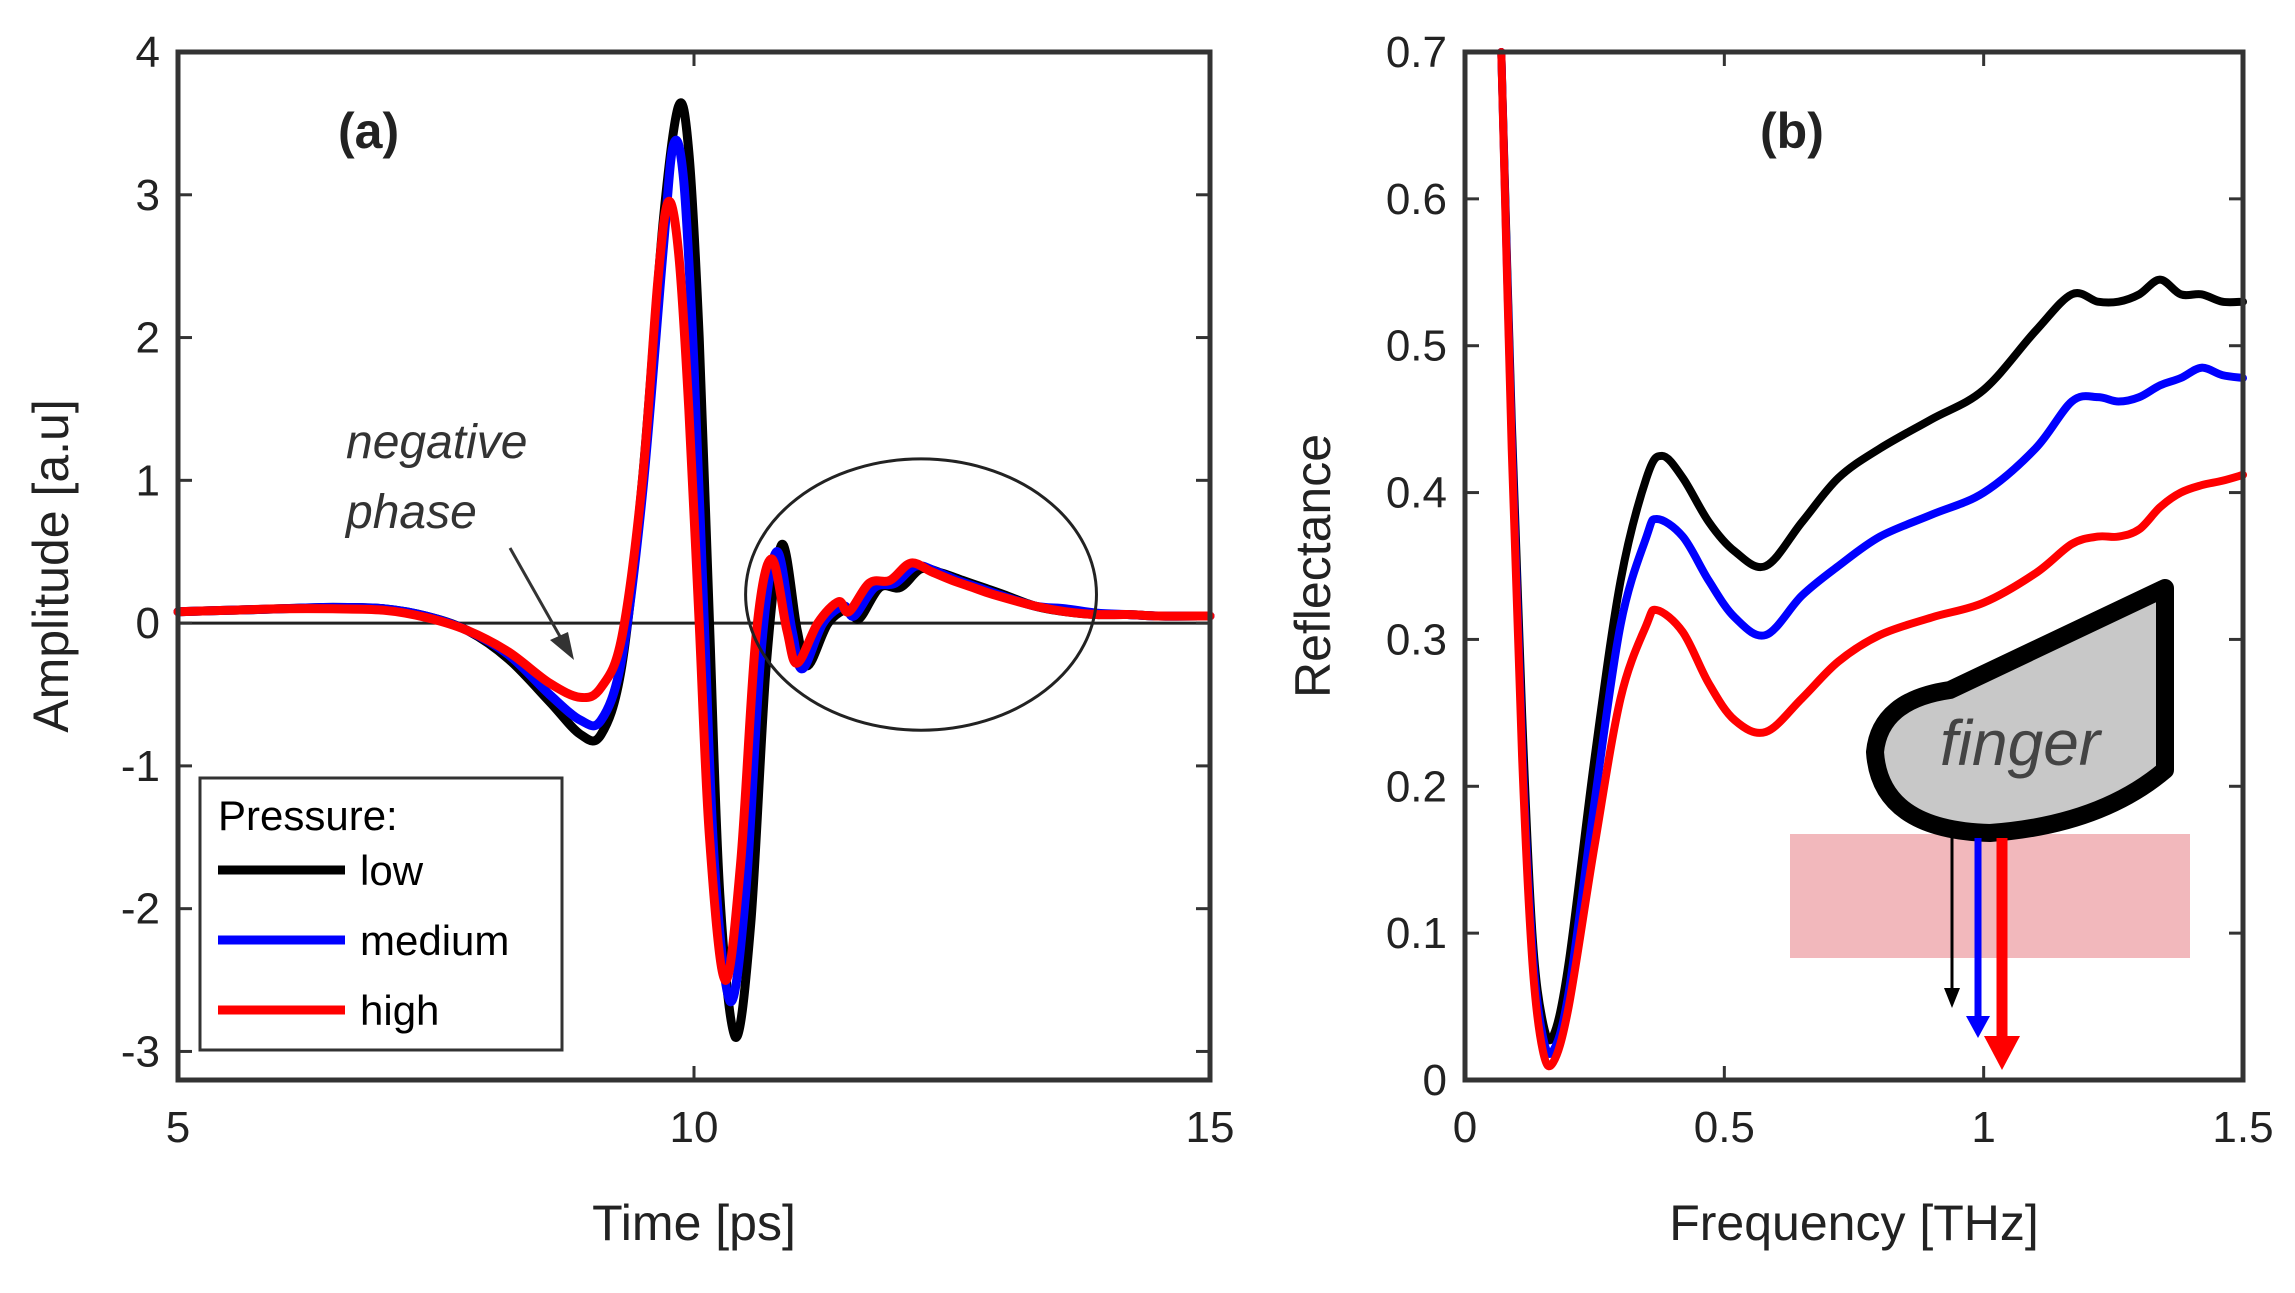  I want to click on panel-a-y-tick-label: 2, so click(148, 338).